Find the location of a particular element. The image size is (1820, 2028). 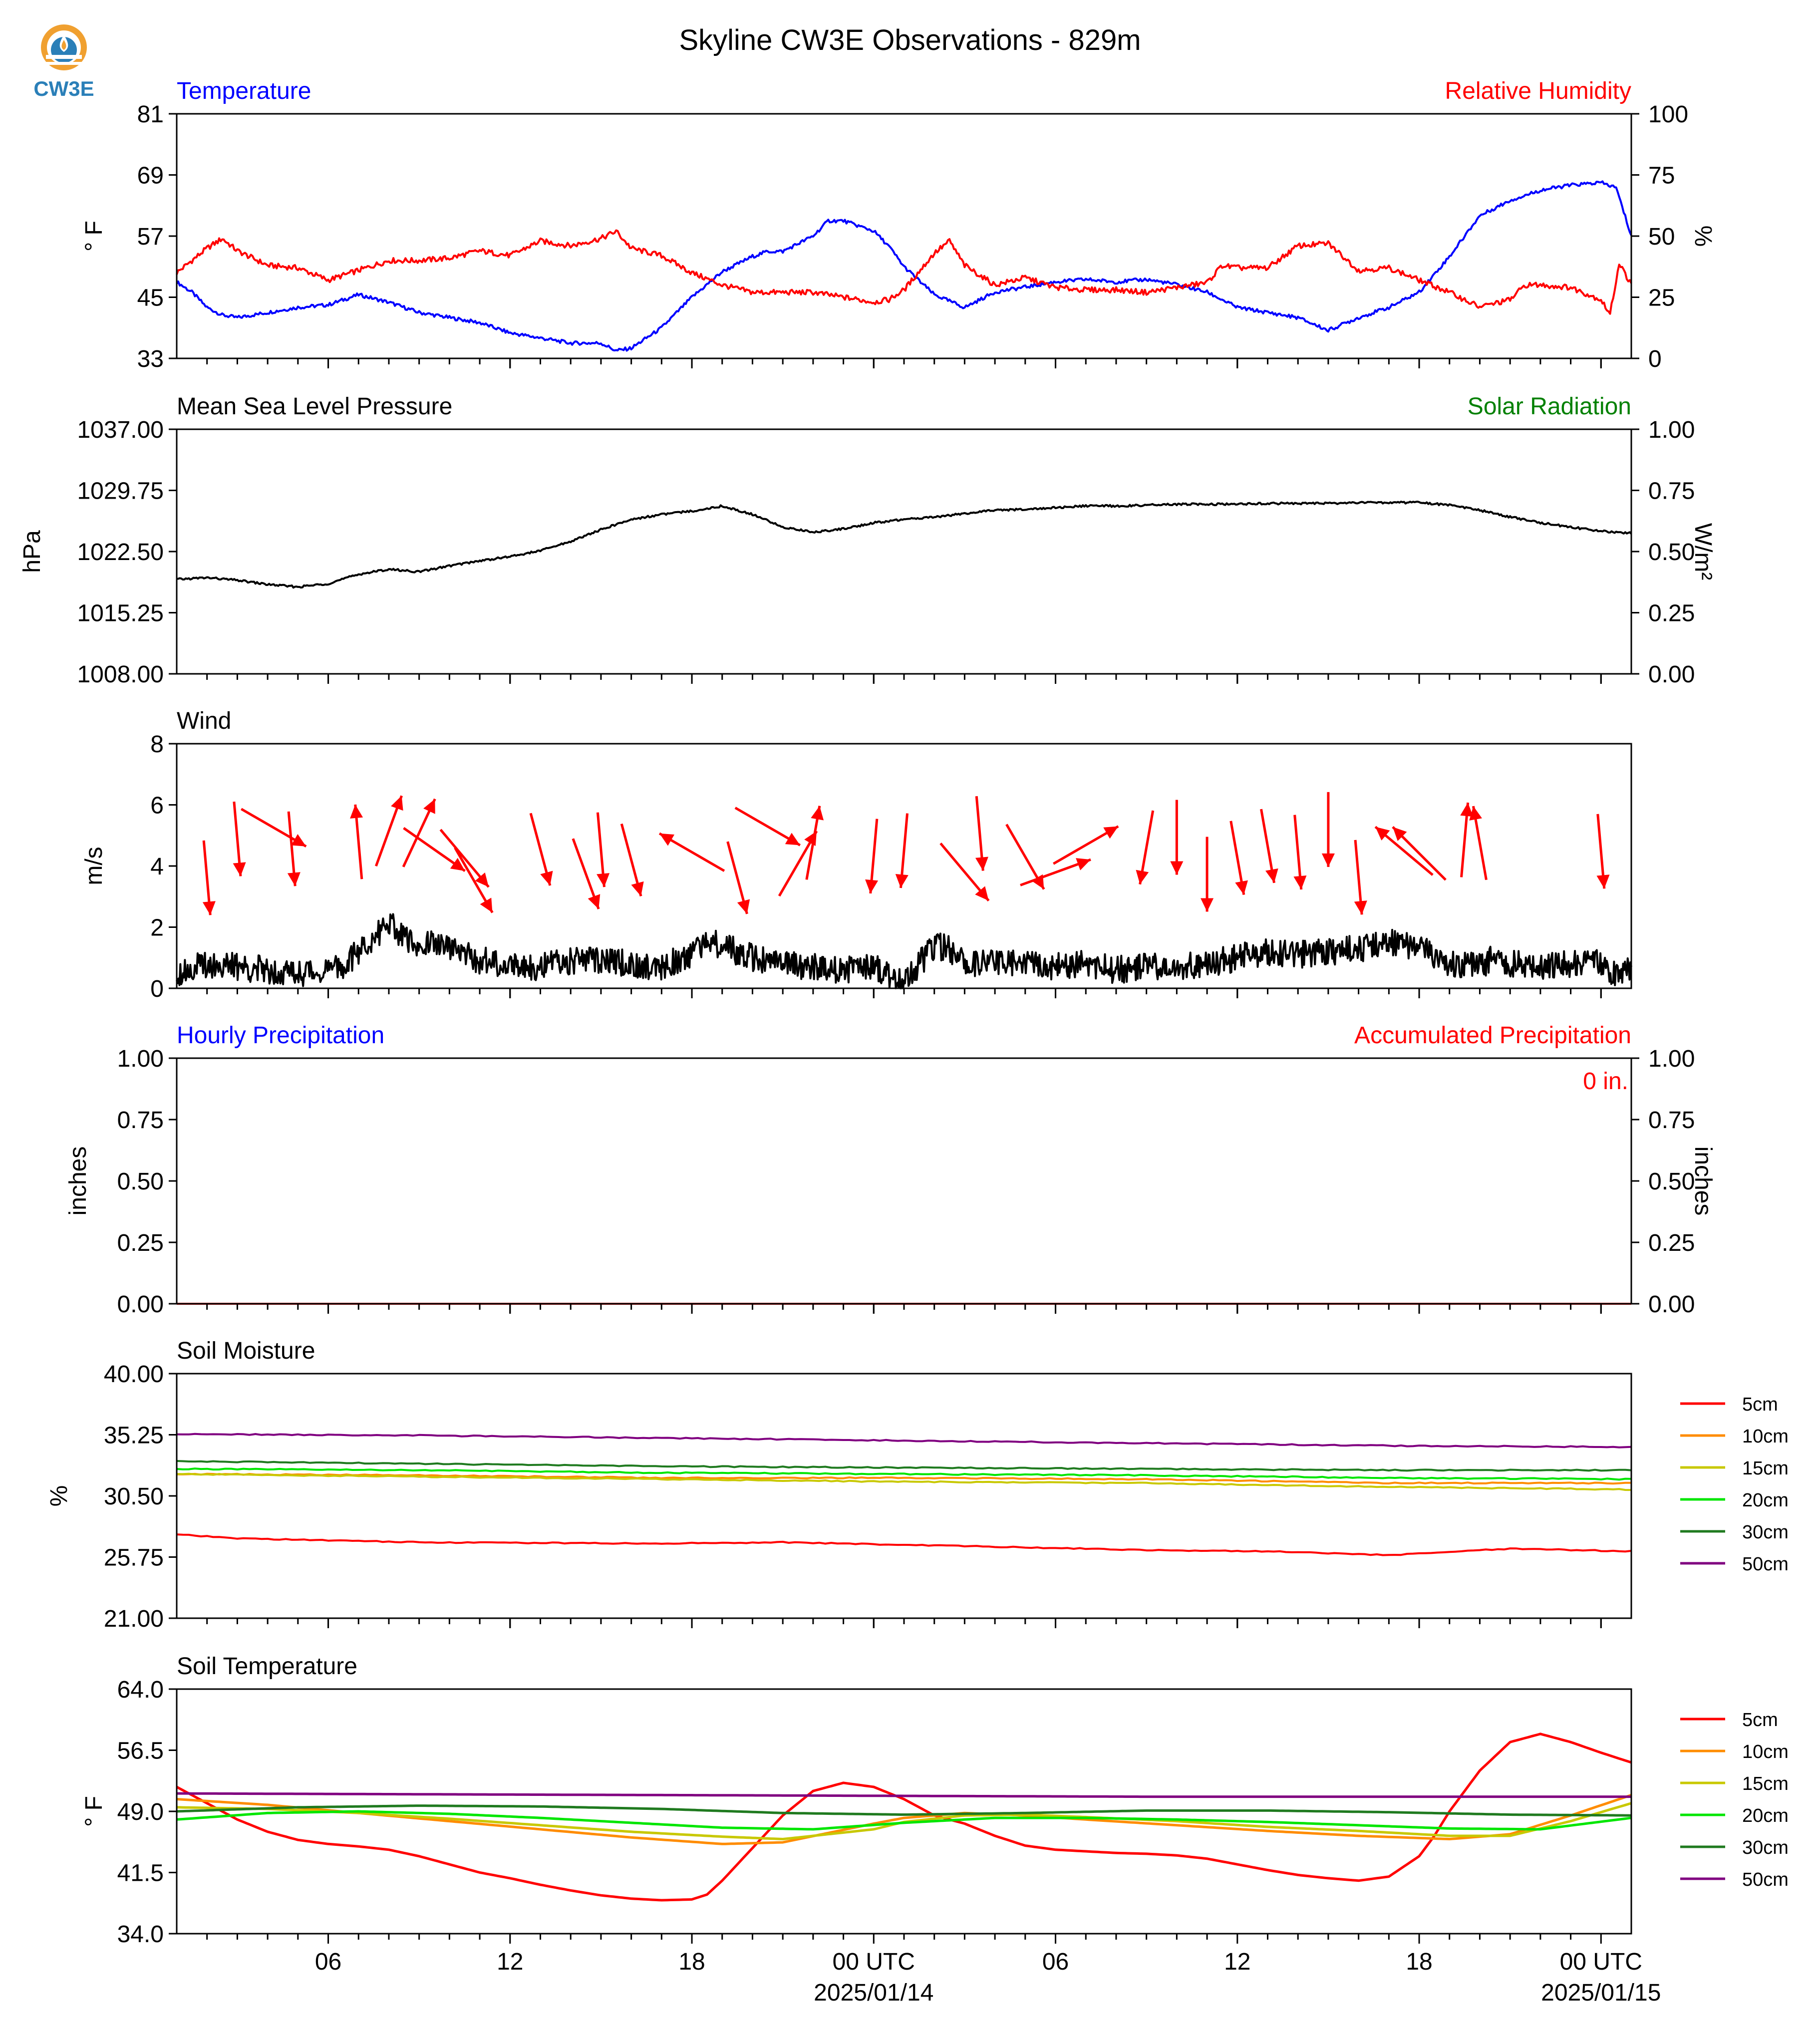

y-tick-label: 1037.00 is located at coordinates (120, 430).